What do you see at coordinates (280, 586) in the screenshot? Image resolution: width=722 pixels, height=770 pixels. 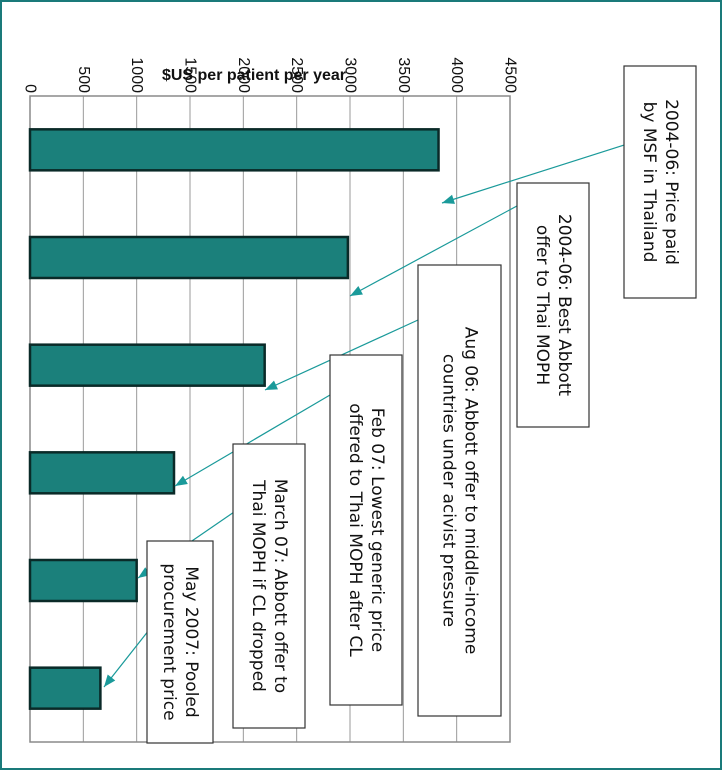 I see `callout-text: March 07: Abbott offer to` at bounding box center [280, 586].